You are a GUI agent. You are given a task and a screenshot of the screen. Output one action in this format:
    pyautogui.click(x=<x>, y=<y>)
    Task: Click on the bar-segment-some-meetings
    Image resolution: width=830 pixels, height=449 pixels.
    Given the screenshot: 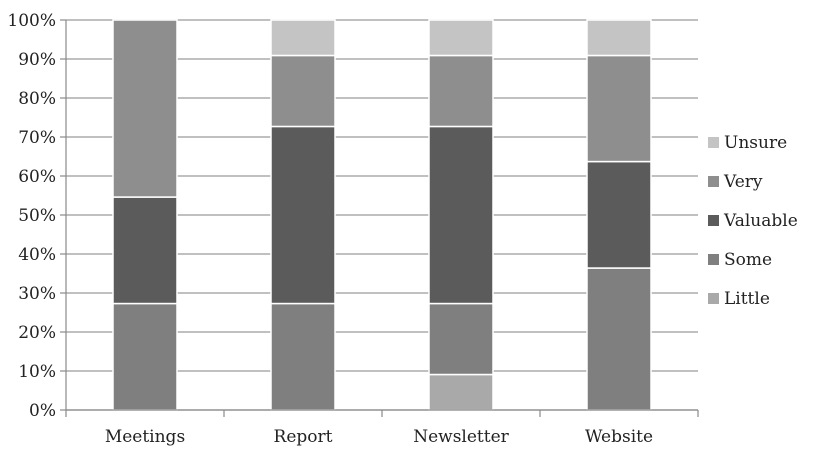 What is the action you would take?
    pyautogui.click(x=145, y=356)
    